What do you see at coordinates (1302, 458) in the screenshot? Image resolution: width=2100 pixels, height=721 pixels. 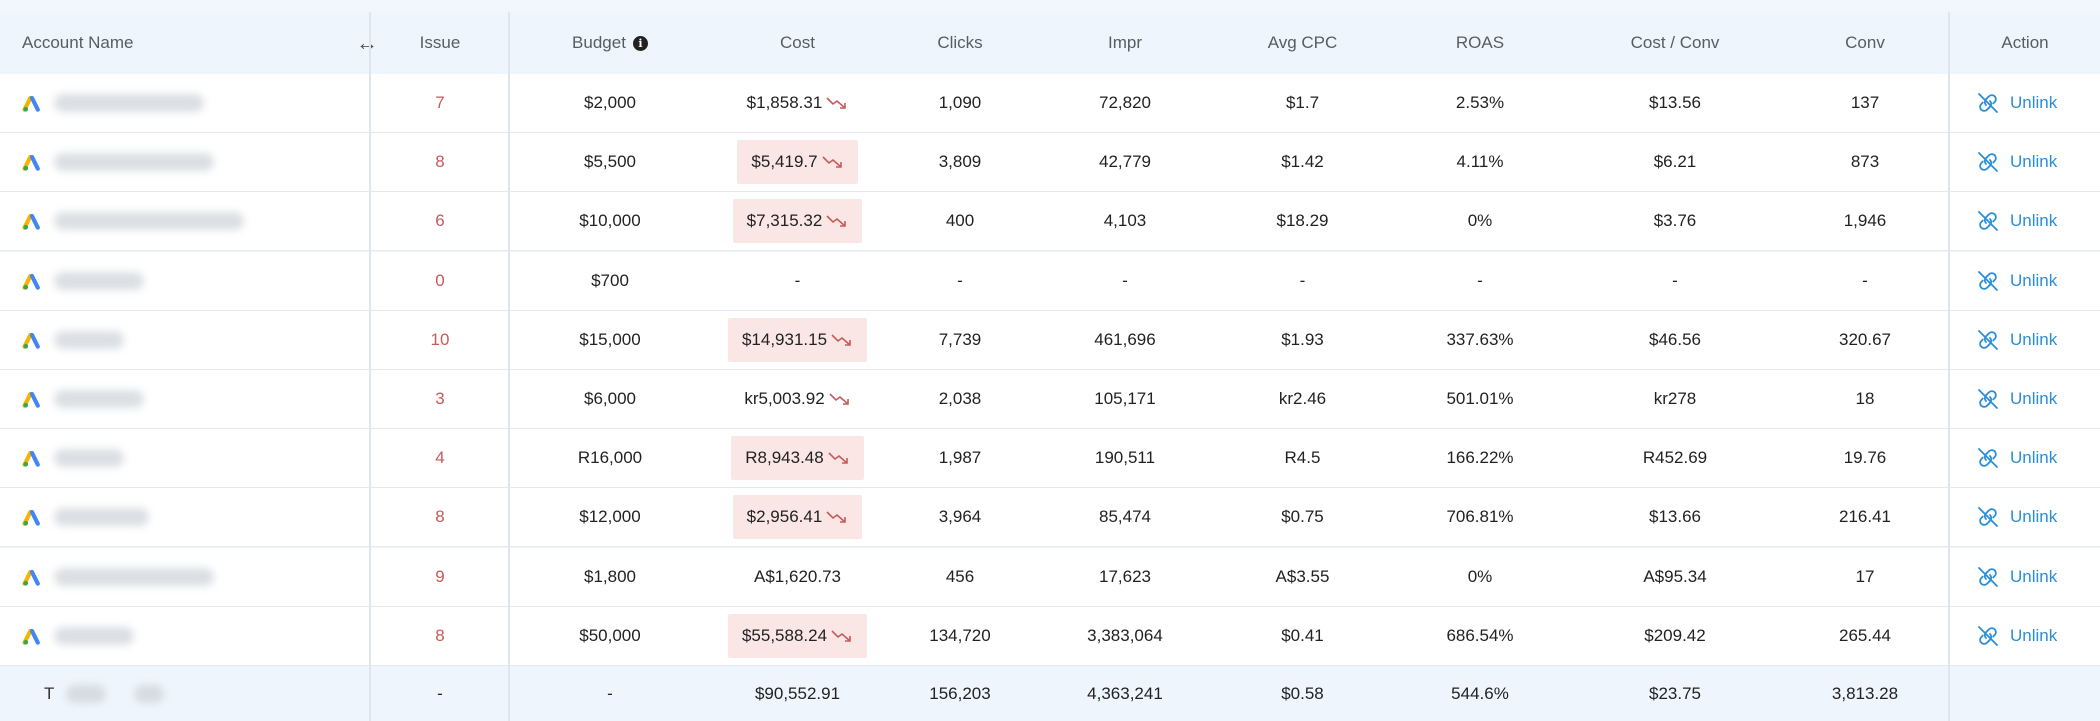 I see `avg-cpc-value: R4.5` at bounding box center [1302, 458].